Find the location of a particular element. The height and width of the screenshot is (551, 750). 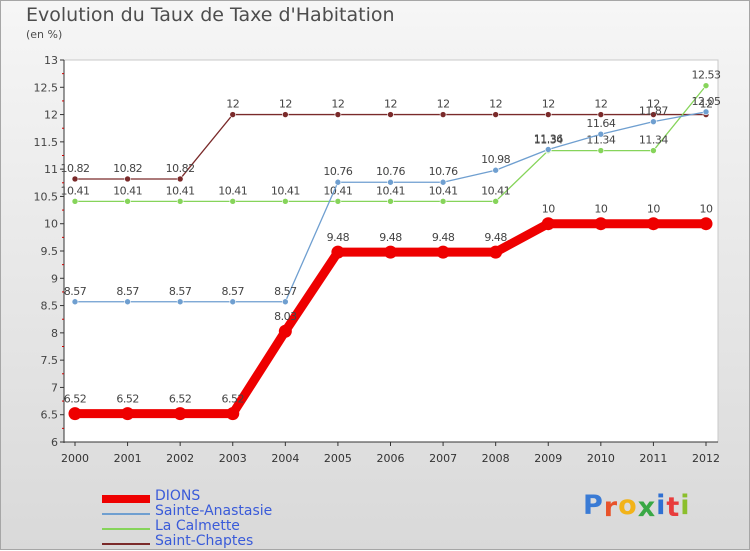

y-tick-label: 12.5 is located at coordinates (46, 87).